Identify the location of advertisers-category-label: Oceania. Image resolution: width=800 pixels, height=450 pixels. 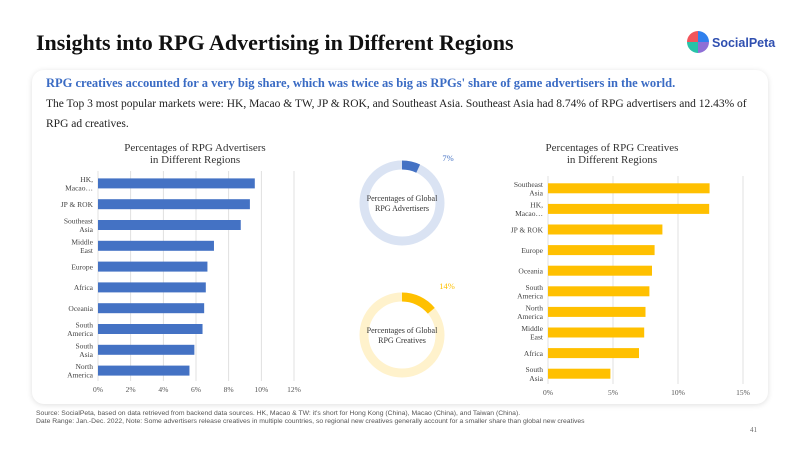
(80, 308).